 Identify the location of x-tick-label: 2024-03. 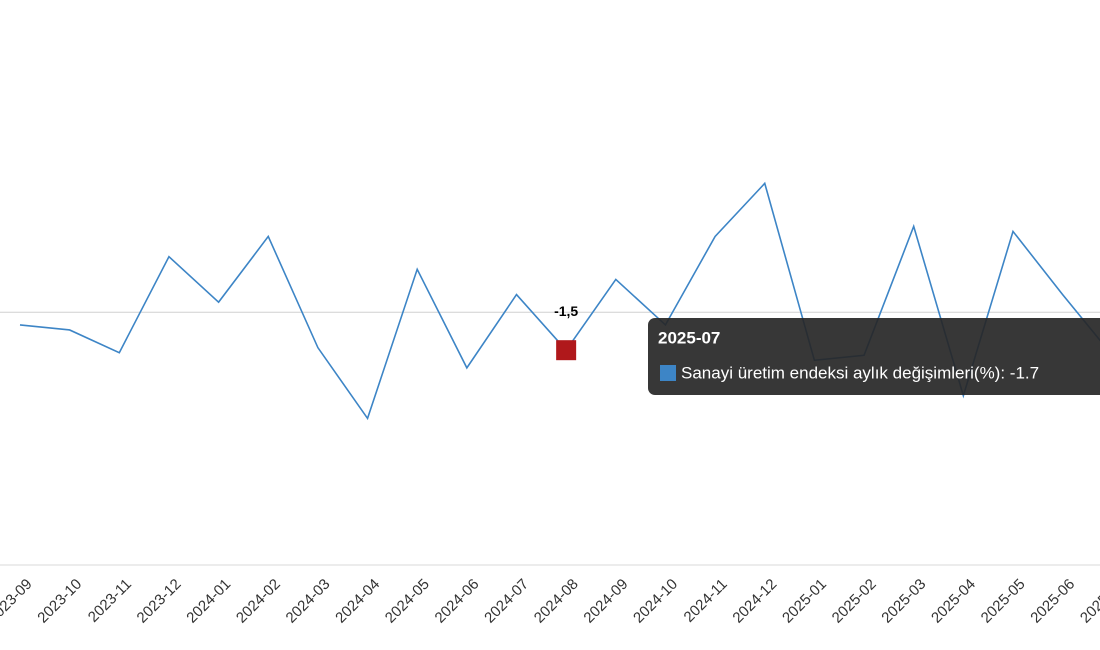
(308, 601).